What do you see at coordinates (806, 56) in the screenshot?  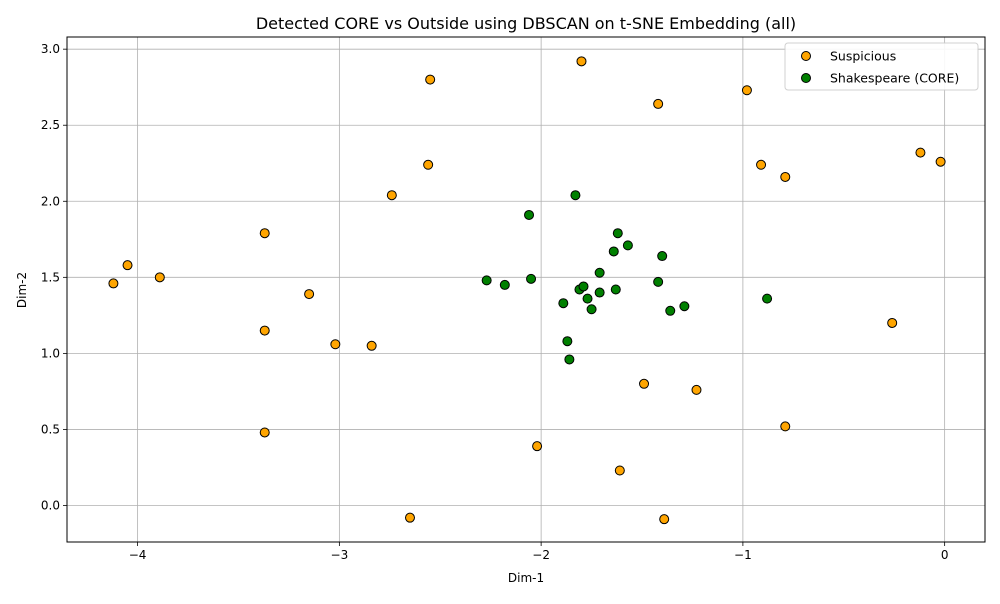 I see `legend-marker-suspicious` at bounding box center [806, 56].